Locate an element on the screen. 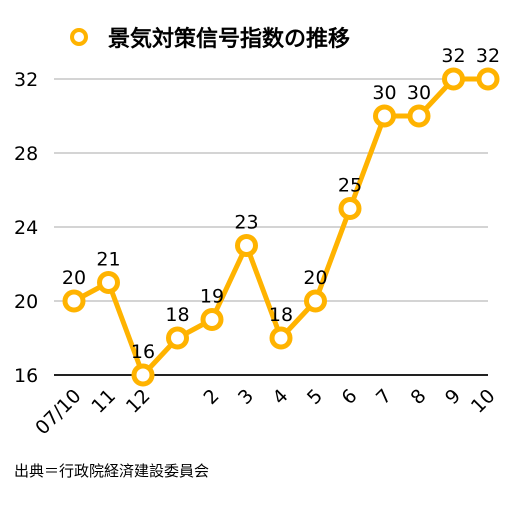 Image resolution: width=526 pixels, height=507 pixels. x-tick-label: 6 is located at coordinates (349, 397).